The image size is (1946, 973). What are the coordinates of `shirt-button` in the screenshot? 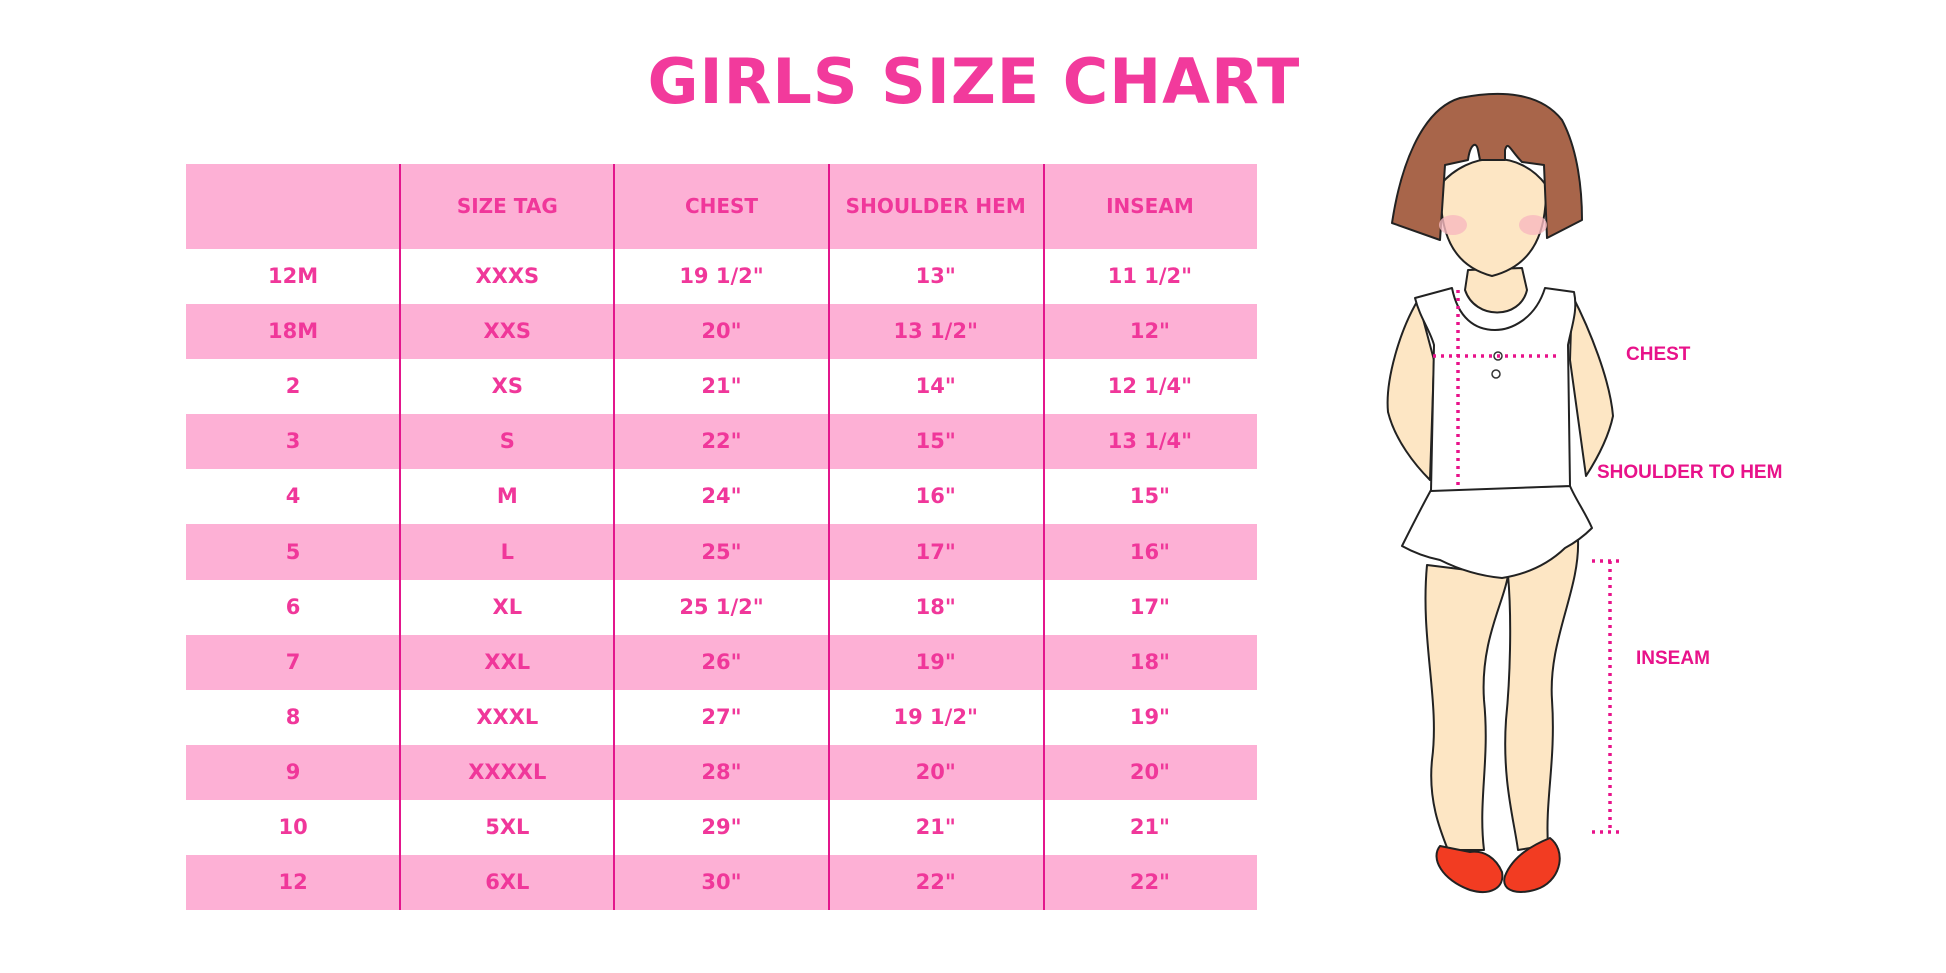 It's located at (1496, 374).